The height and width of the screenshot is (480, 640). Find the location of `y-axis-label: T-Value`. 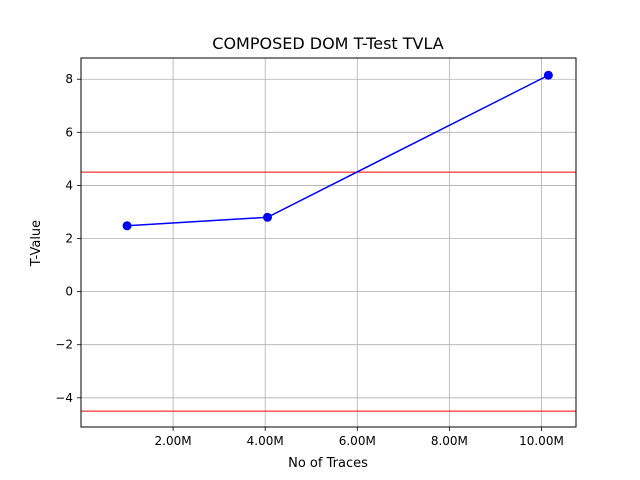

y-axis-label: T-Value is located at coordinates (36, 243).